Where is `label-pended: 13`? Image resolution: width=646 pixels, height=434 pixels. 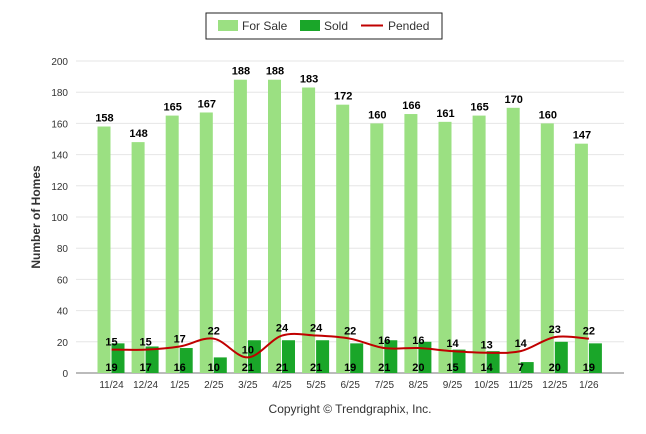 label-pended: 13 is located at coordinates (486, 346).